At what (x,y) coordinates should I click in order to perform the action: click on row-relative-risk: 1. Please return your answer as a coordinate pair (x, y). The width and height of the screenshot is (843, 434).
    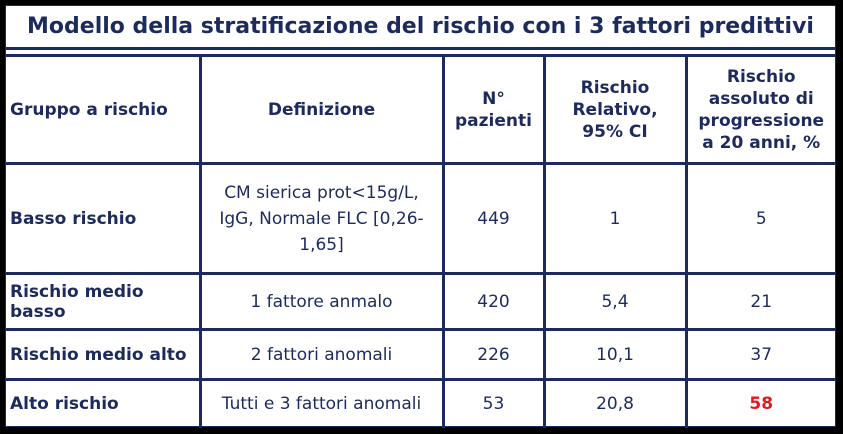
    Looking at the image, I should click on (615, 218).